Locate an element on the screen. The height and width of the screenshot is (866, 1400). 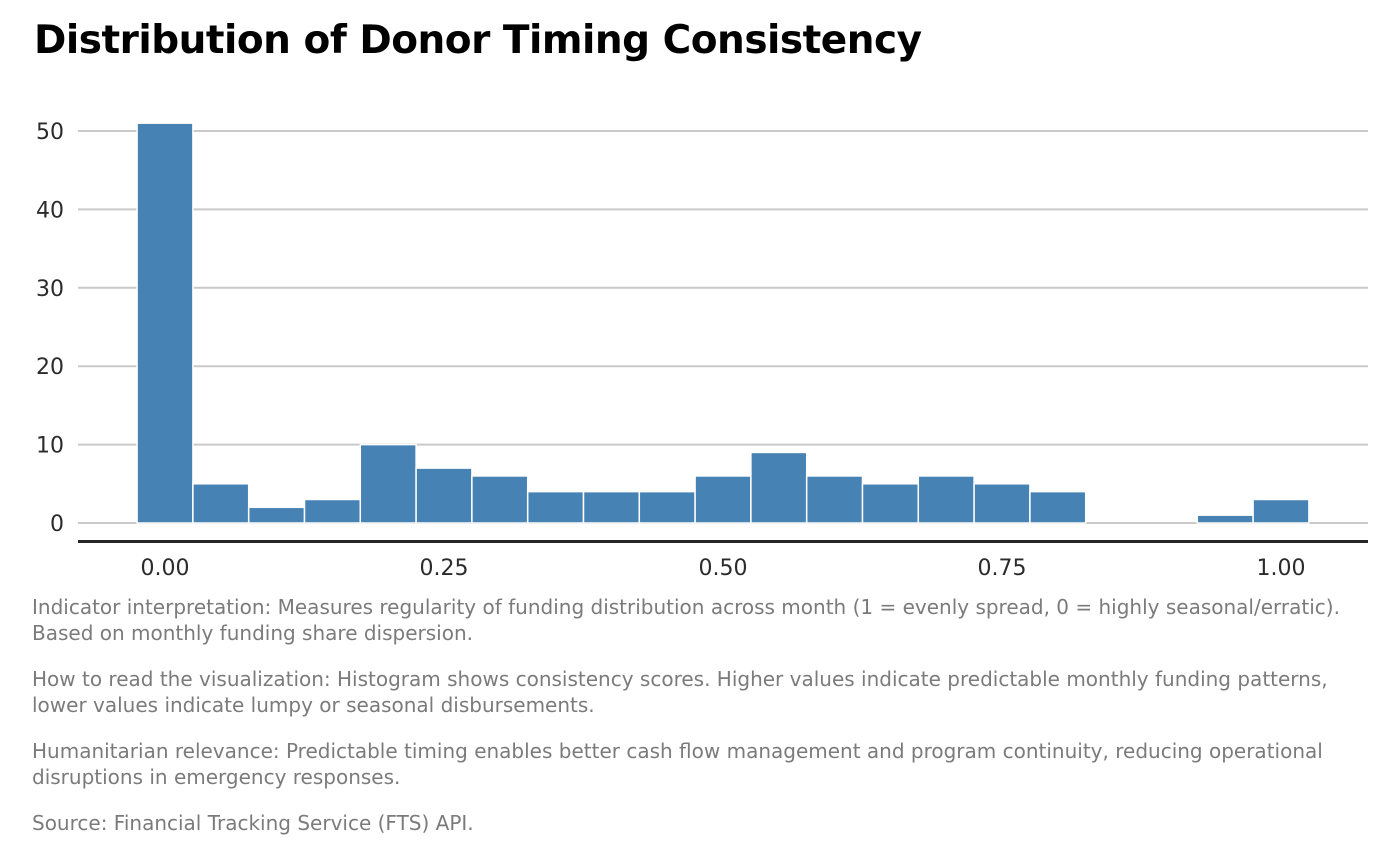
y-tick-label: 20 is located at coordinates (50, 367).